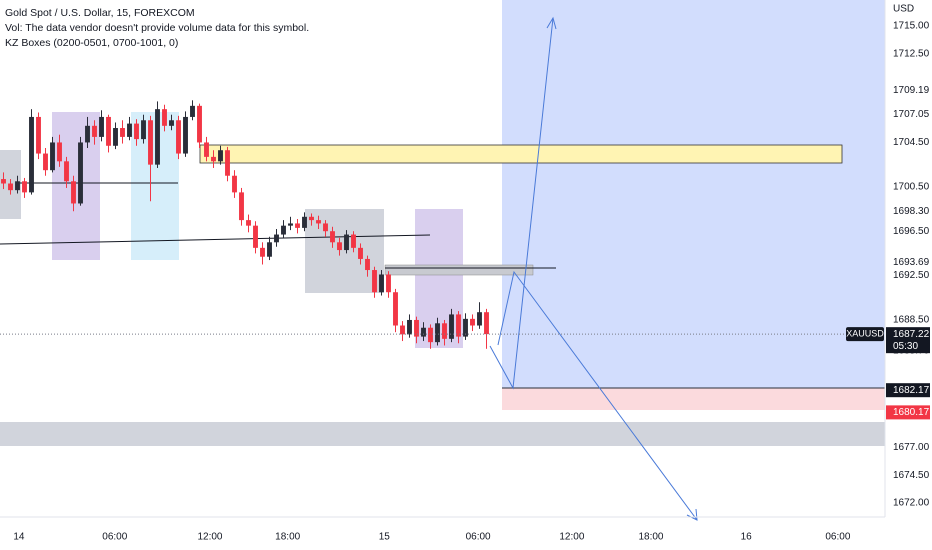 The height and width of the screenshot is (550, 932). Describe the element at coordinates (911, 334) in the screenshot. I see `price-label: 1687.22` at that location.